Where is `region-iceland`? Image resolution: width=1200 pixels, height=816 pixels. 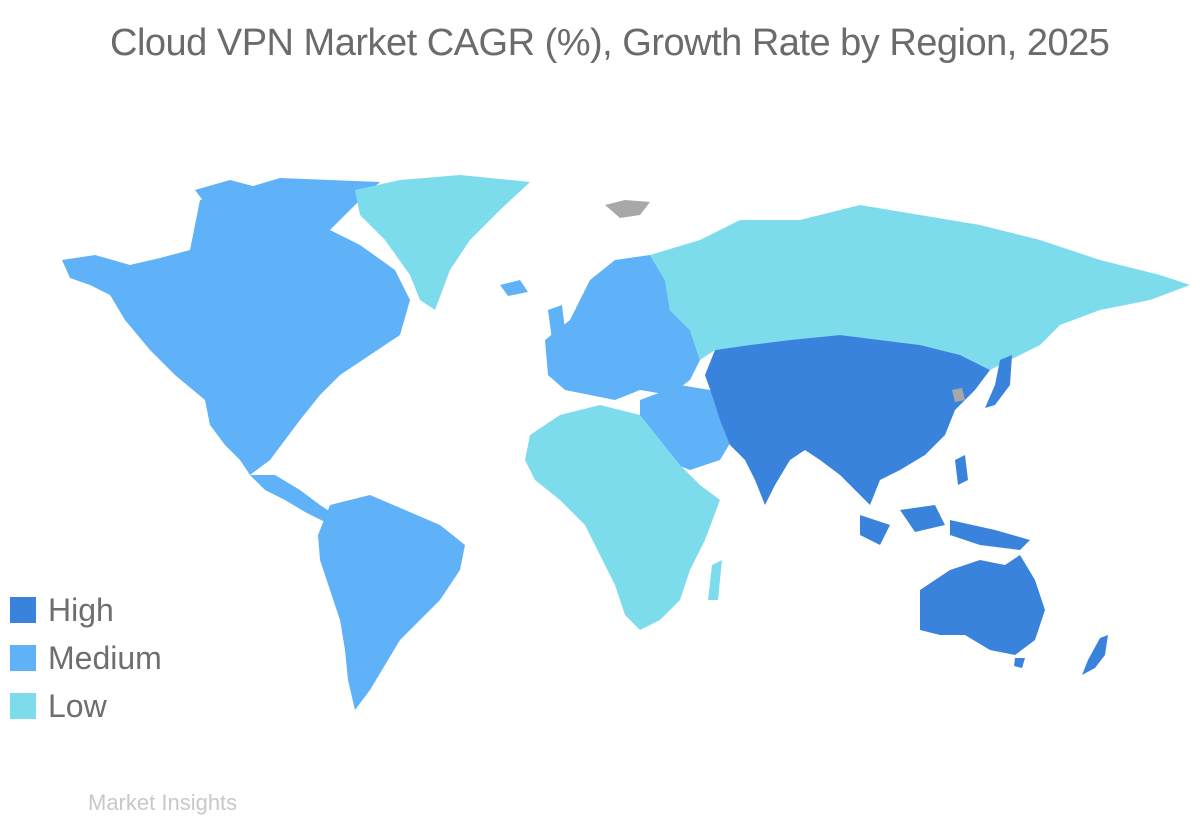
region-iceland is located at coordinates (514, 288).